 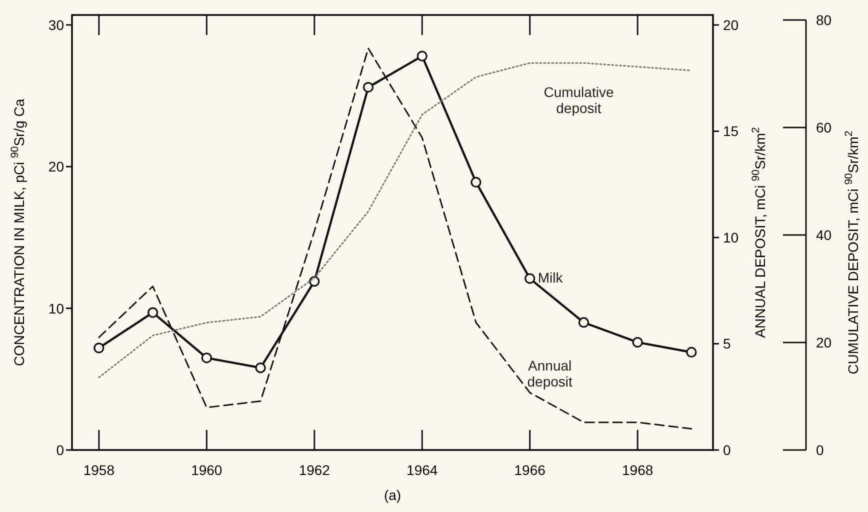 What do you see at coordinates (824, 342) in the screenshot?
I see `y3-tick-label: 20` at bounding box center [824, 342].